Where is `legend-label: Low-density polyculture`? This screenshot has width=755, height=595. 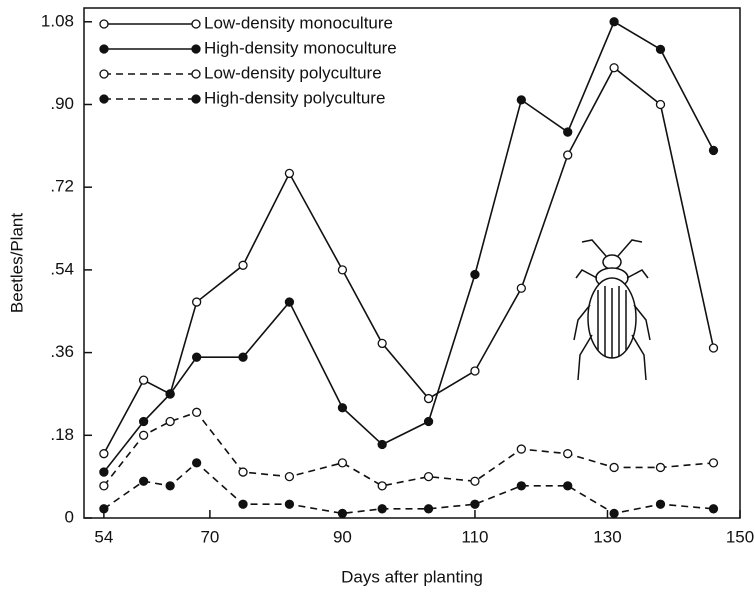 legend-label: Low-density polyculture is located at coordinates (293, 72).